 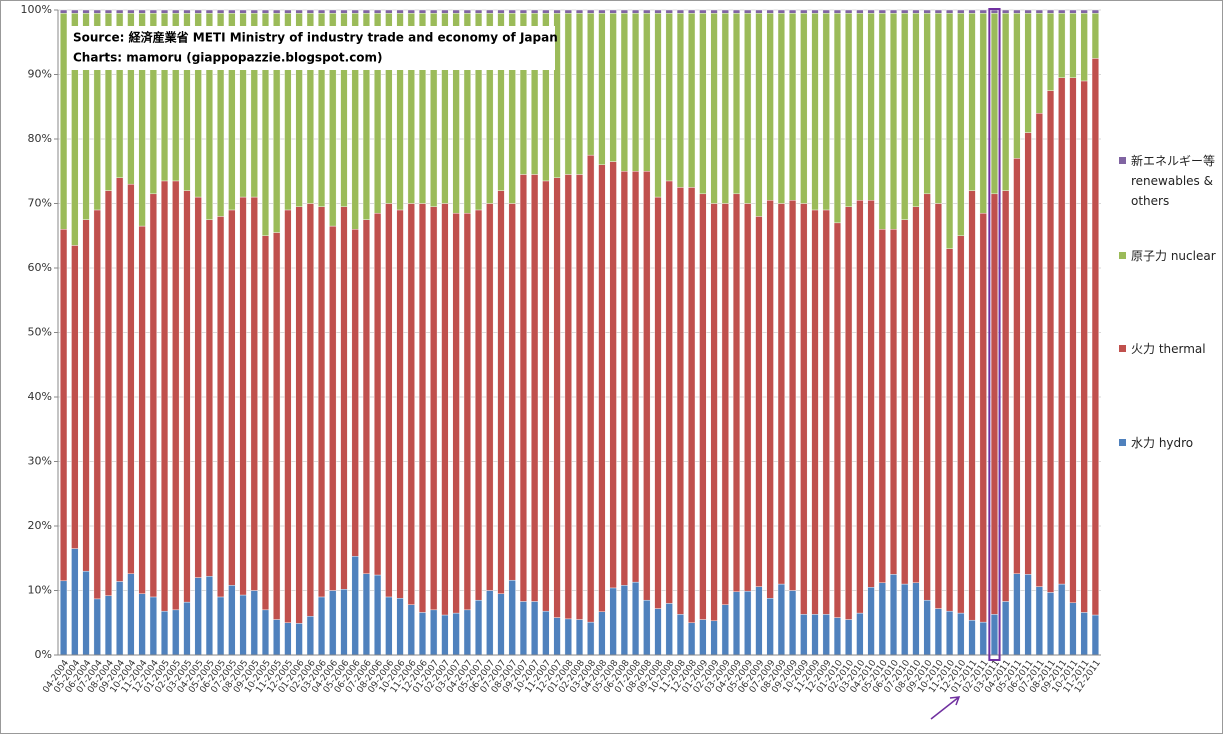 I want to click on arrow-head, so click(x=955, y=701).